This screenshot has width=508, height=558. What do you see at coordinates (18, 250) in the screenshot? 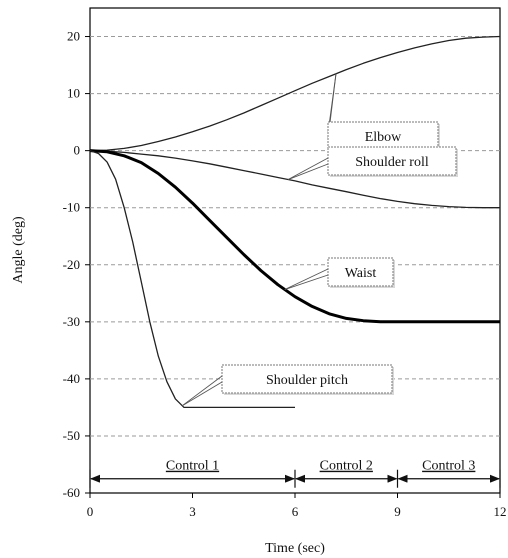
I see `y-axis-title: Angle (deg)` at bounding box center [18, 250].